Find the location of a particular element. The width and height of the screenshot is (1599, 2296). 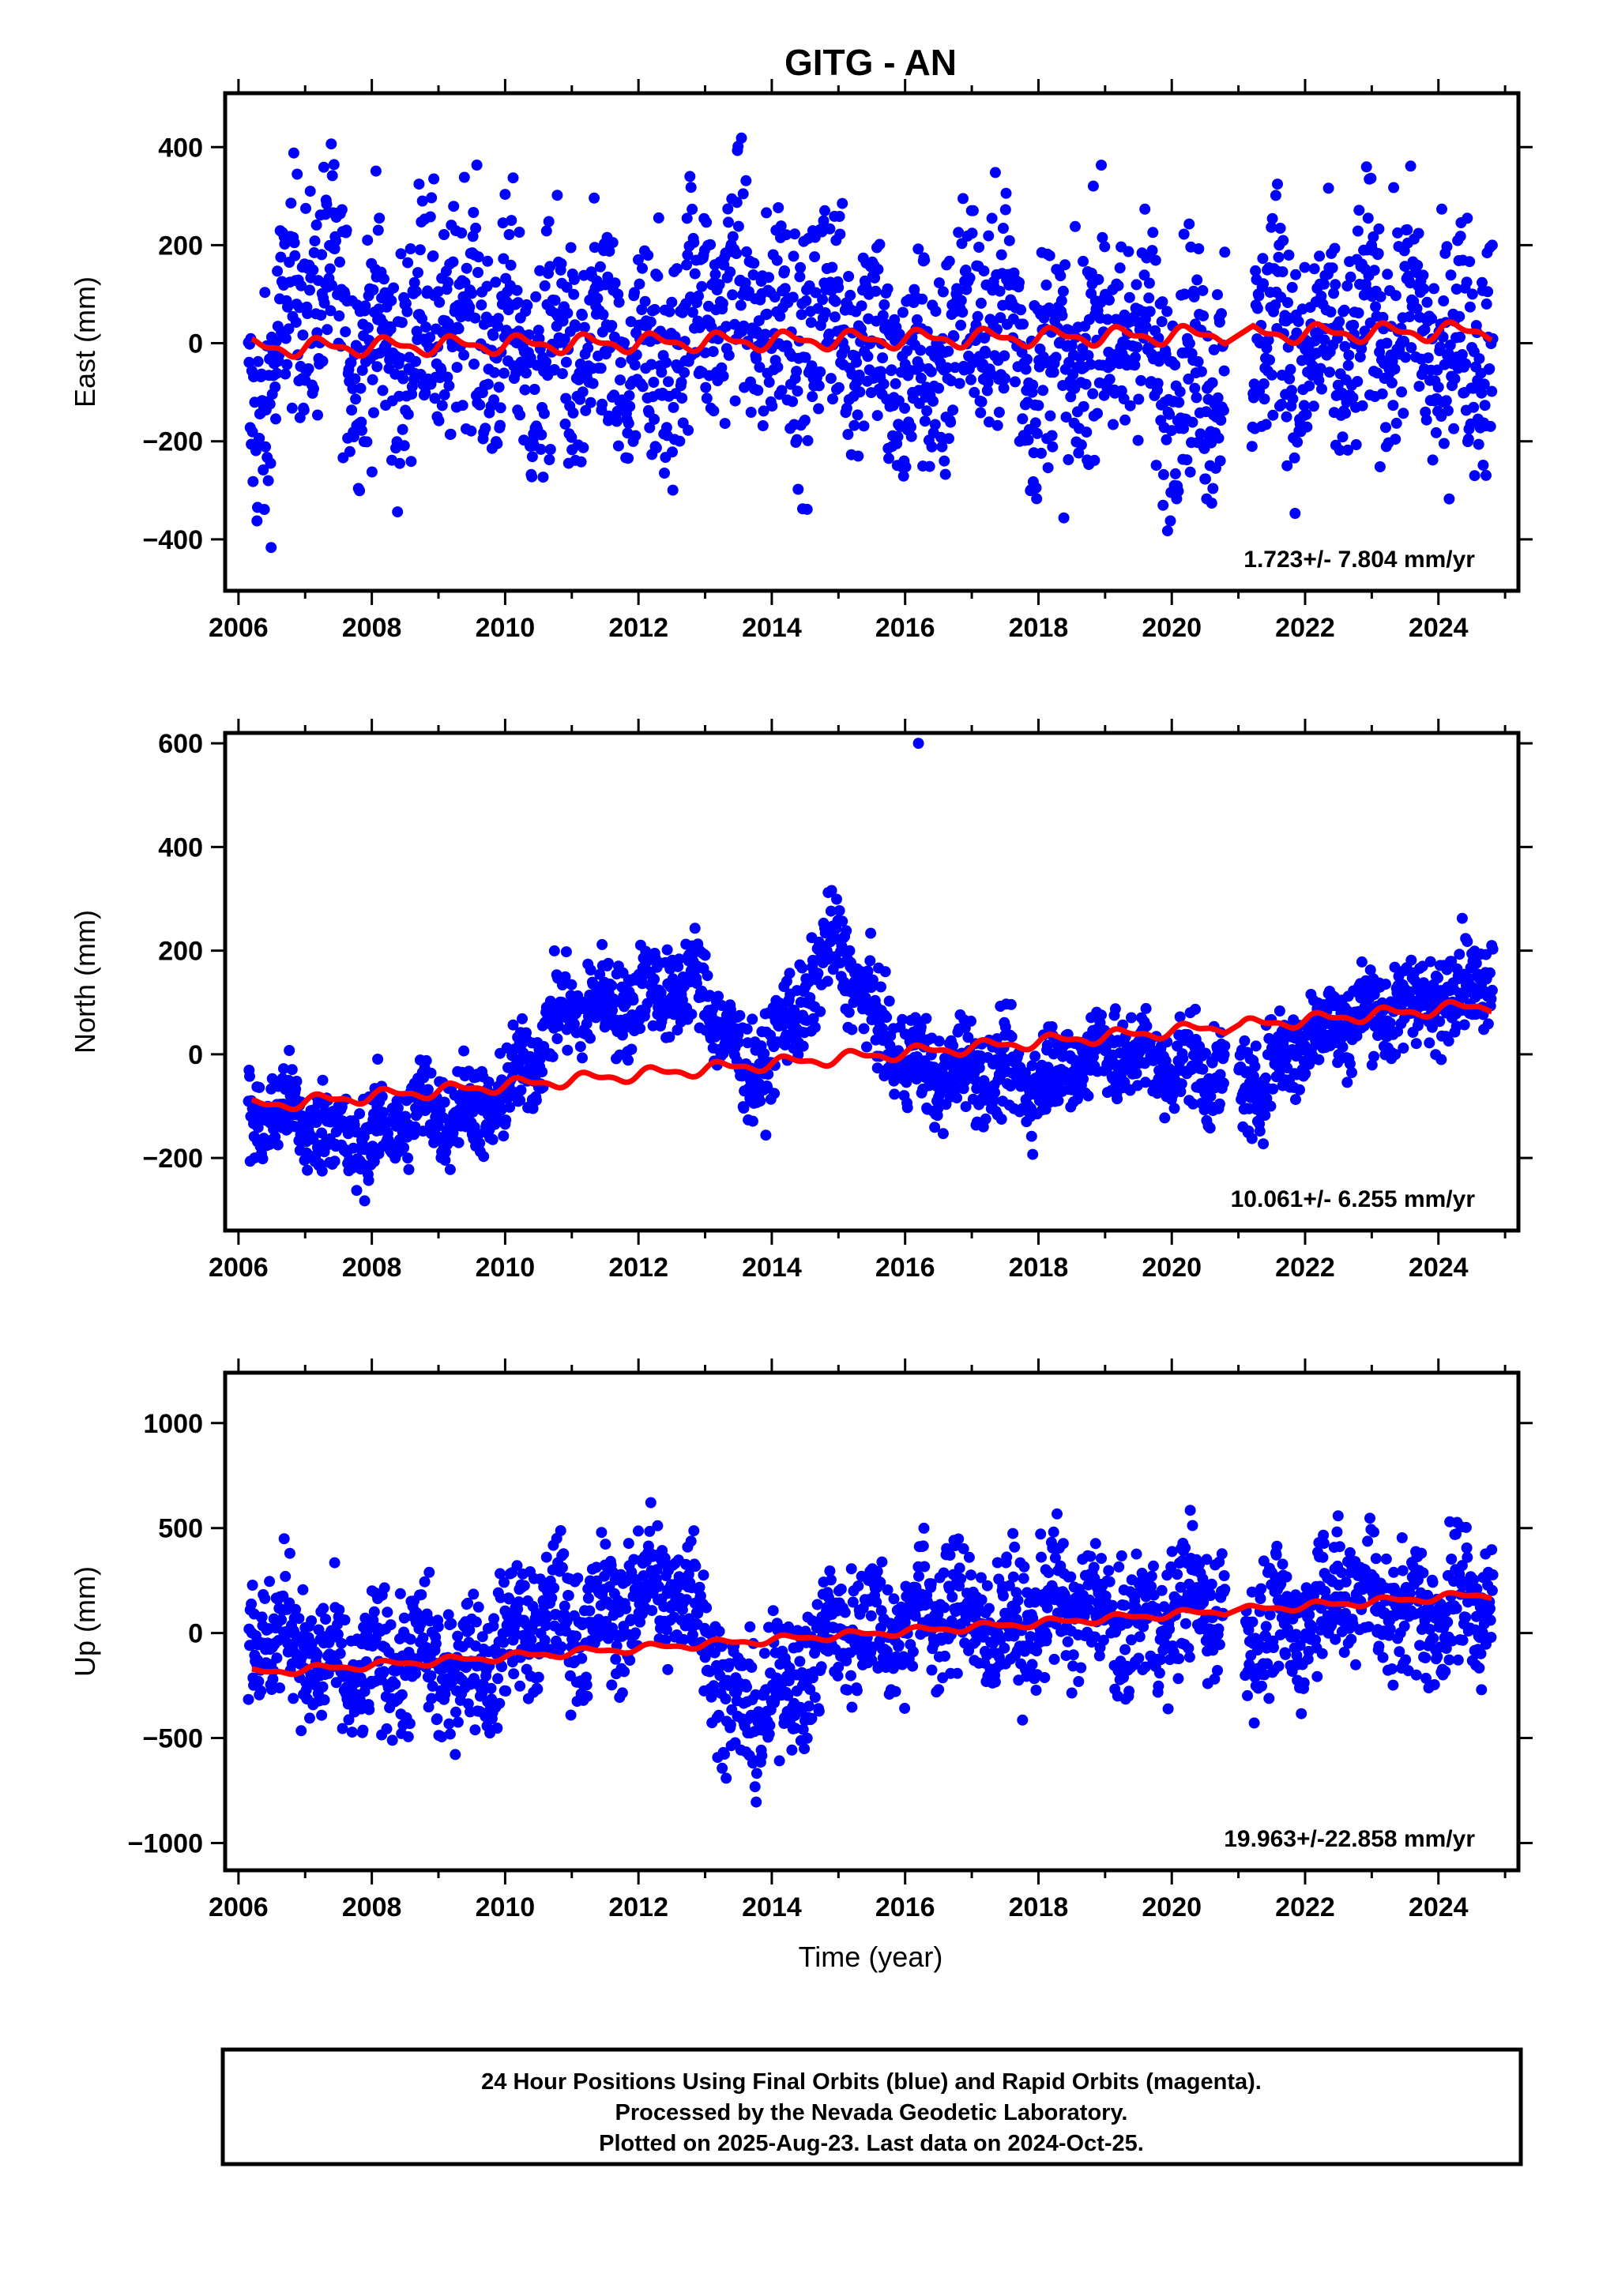

rate-label: 10.061+/- 6.255 mm/yr is located at coordinates (1353, 1199).